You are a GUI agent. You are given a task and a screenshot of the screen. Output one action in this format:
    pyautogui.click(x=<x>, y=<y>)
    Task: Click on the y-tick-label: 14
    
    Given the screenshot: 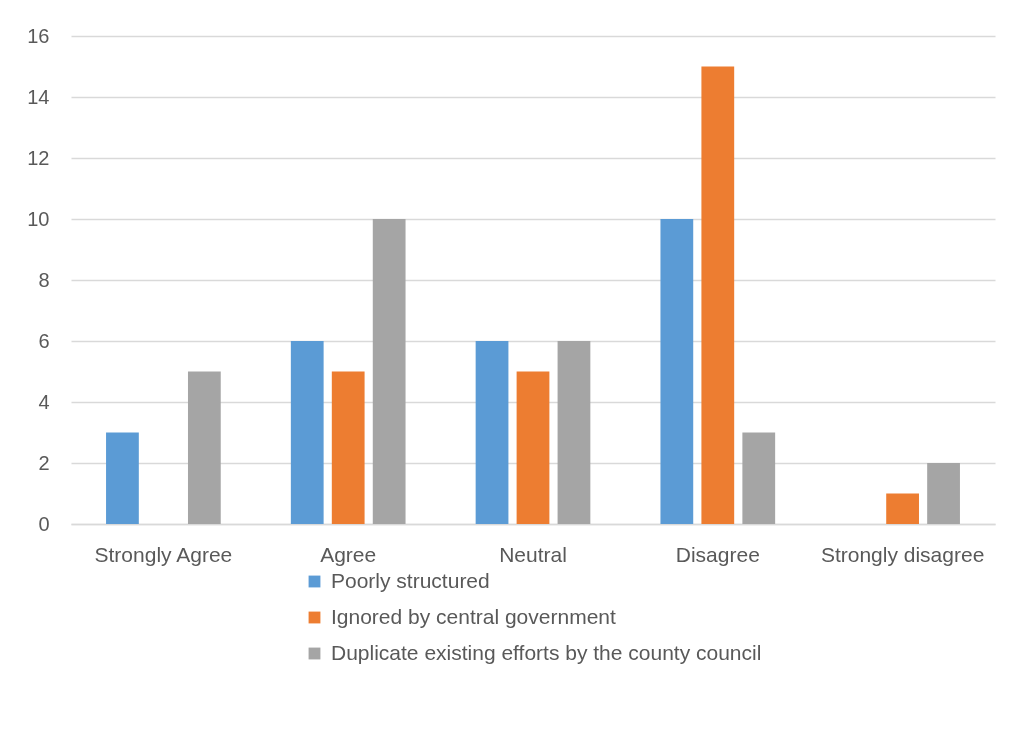 What is the action you would take?
    pyautogui.click(x=38, y=96)
    